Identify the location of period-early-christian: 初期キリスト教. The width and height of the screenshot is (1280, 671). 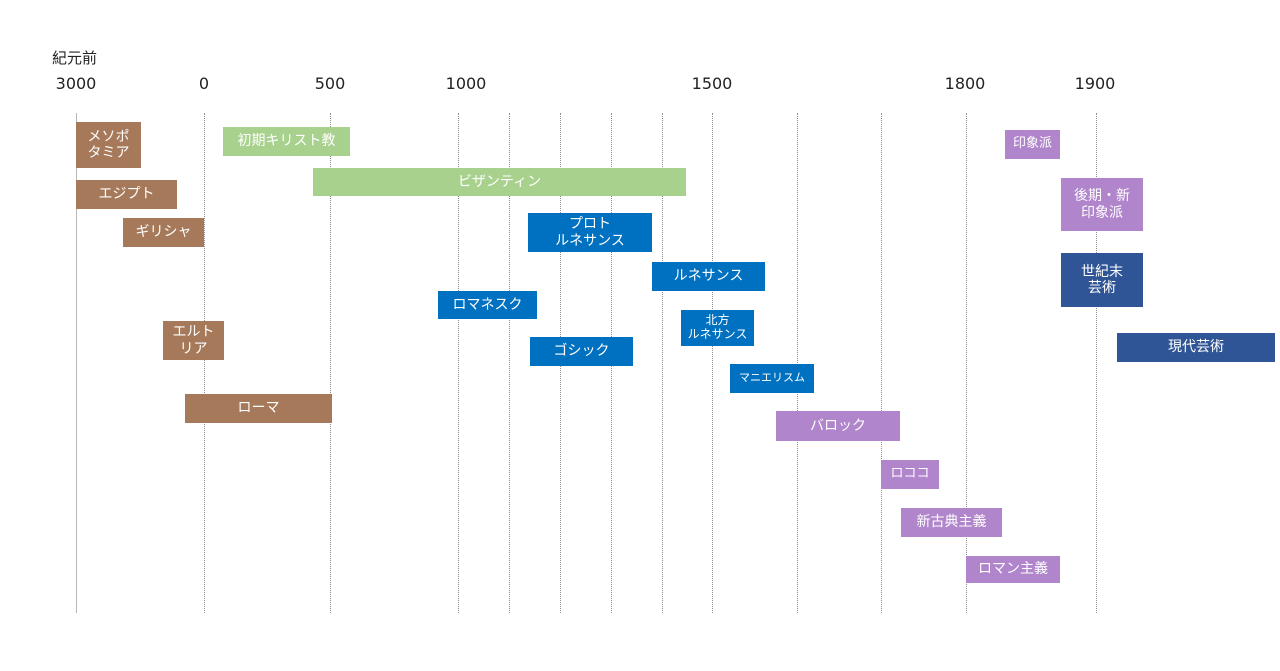
(286, 141).